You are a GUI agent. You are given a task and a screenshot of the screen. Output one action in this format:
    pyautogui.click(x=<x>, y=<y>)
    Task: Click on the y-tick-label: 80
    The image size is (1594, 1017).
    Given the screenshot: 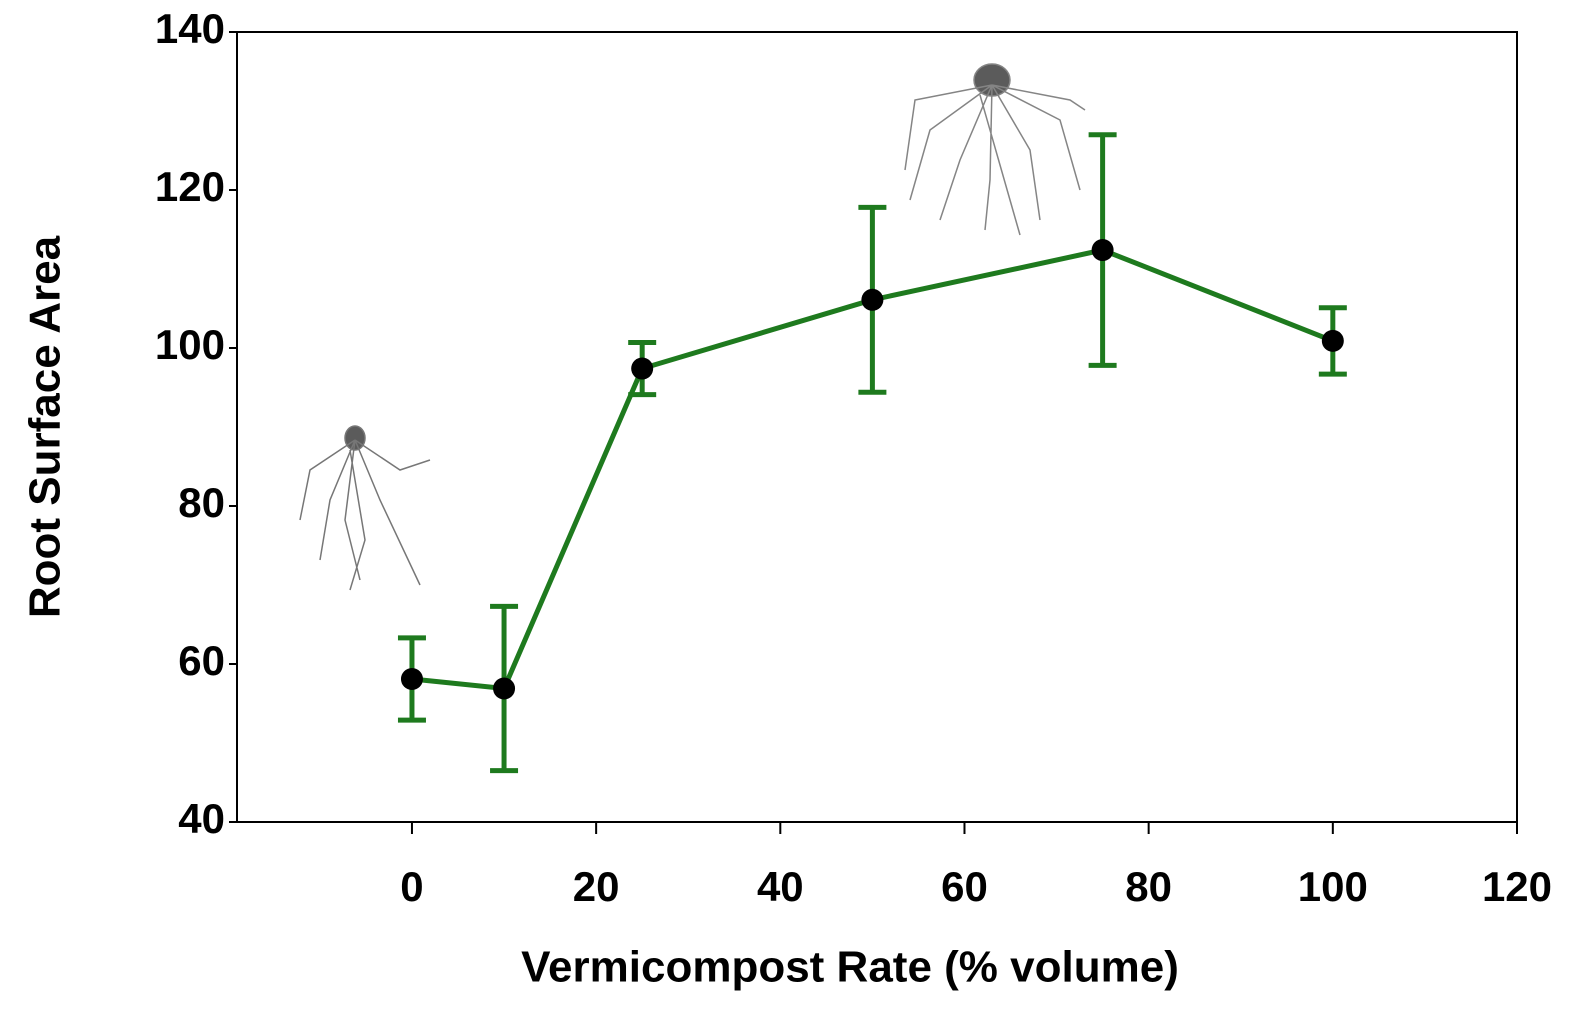 What is the action you would take?
    pyautogui.click(x=201, y=502)
    